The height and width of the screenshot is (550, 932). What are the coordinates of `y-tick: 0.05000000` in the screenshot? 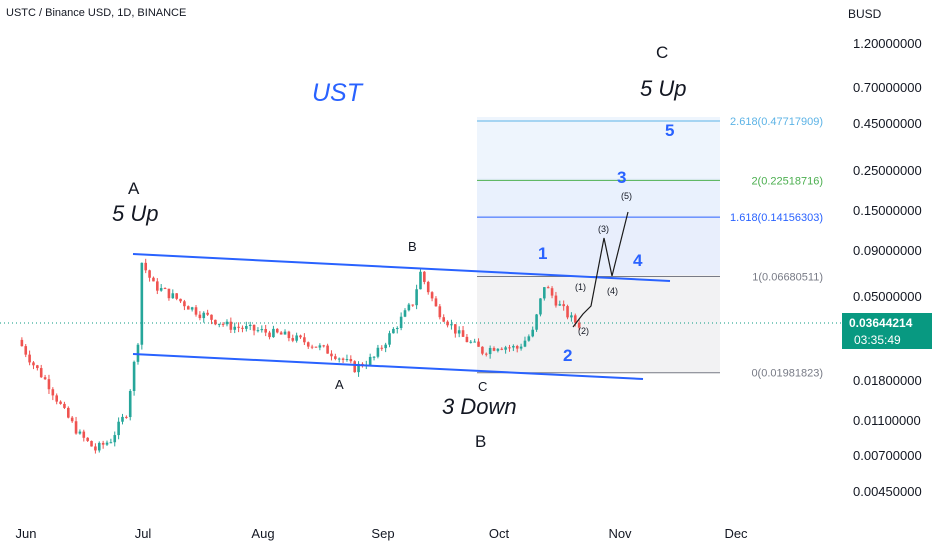 It's located at (887, 296).